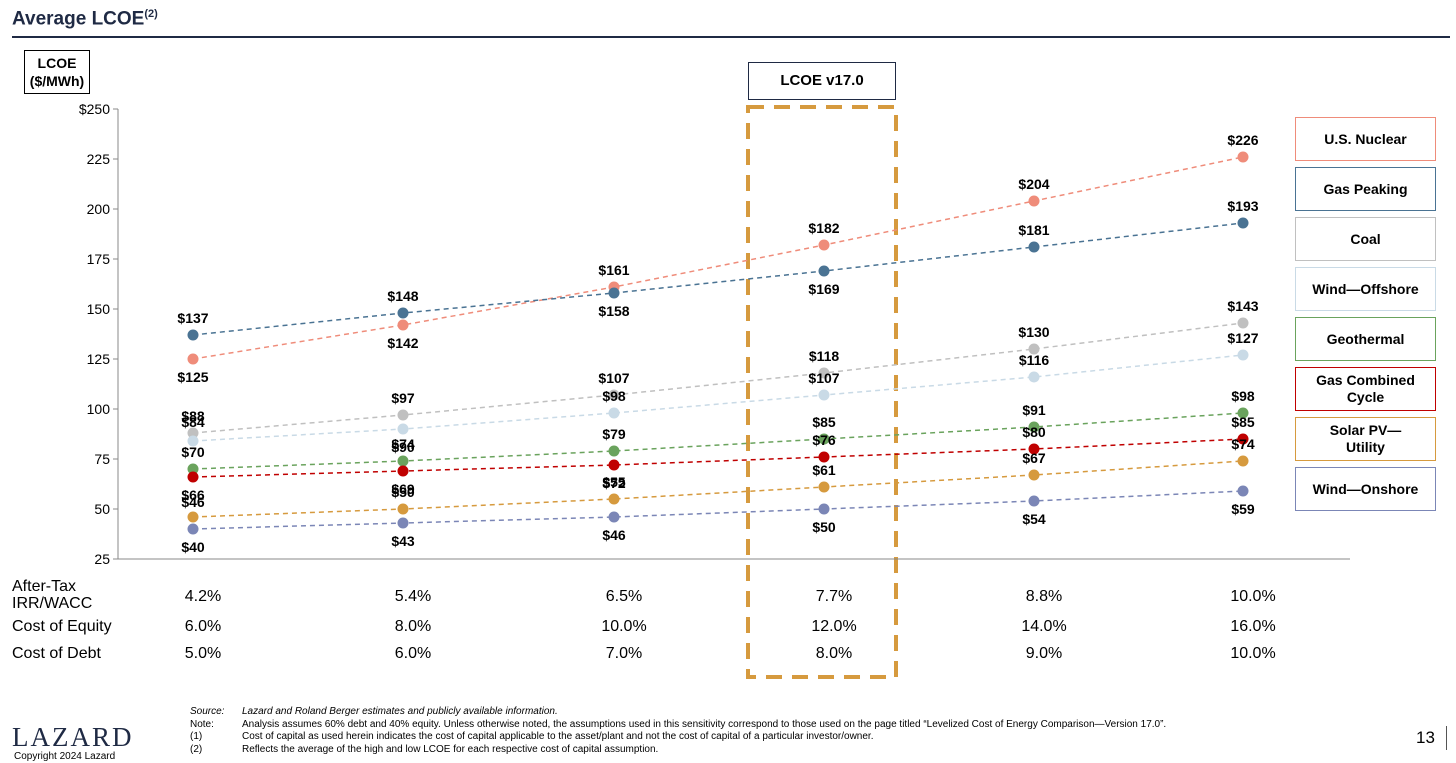  What do you see at coordinates (1243, 422) in the screenshot?
I see `data-label: $85` at bounding box center [1243, 422].